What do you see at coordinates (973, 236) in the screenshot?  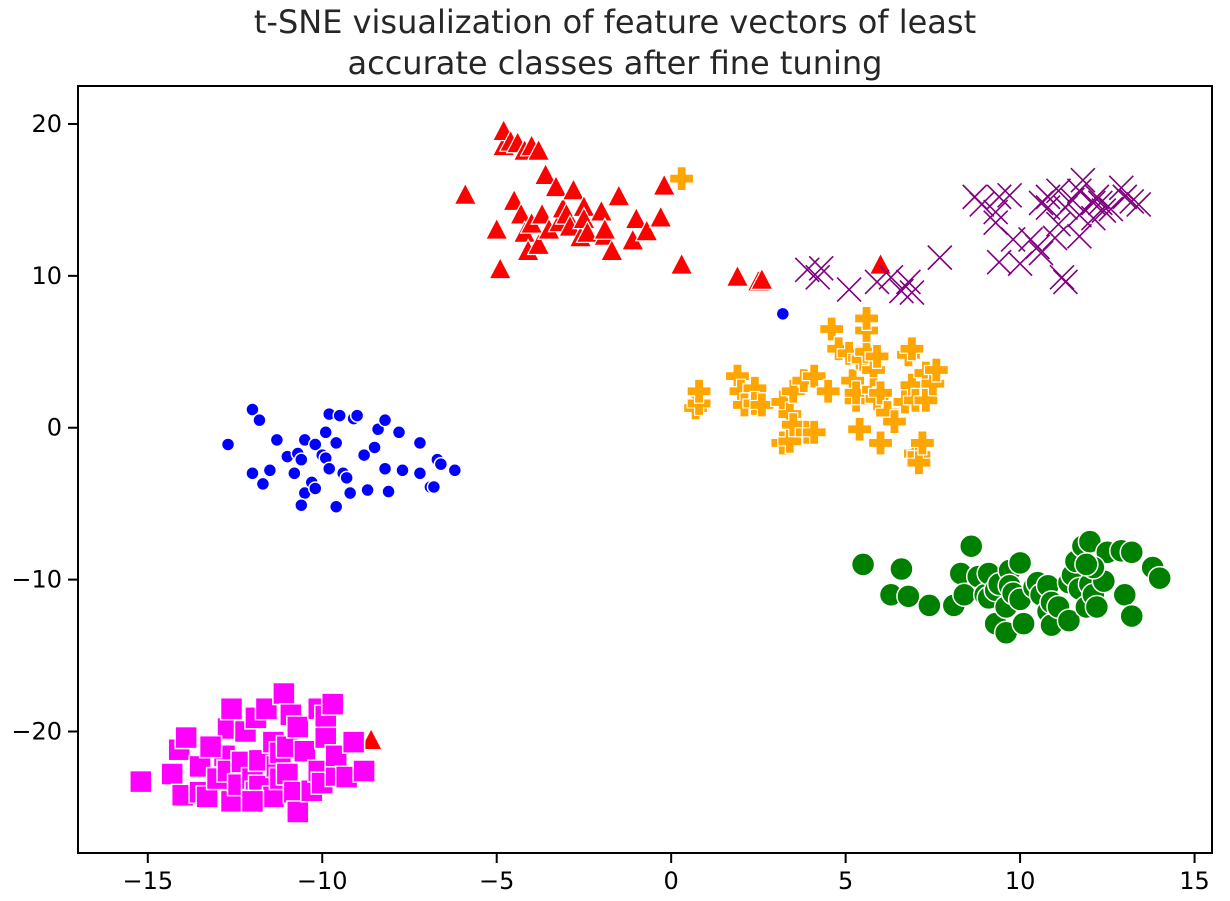 I see `class-cross-series` at bounding box center [973, 236].